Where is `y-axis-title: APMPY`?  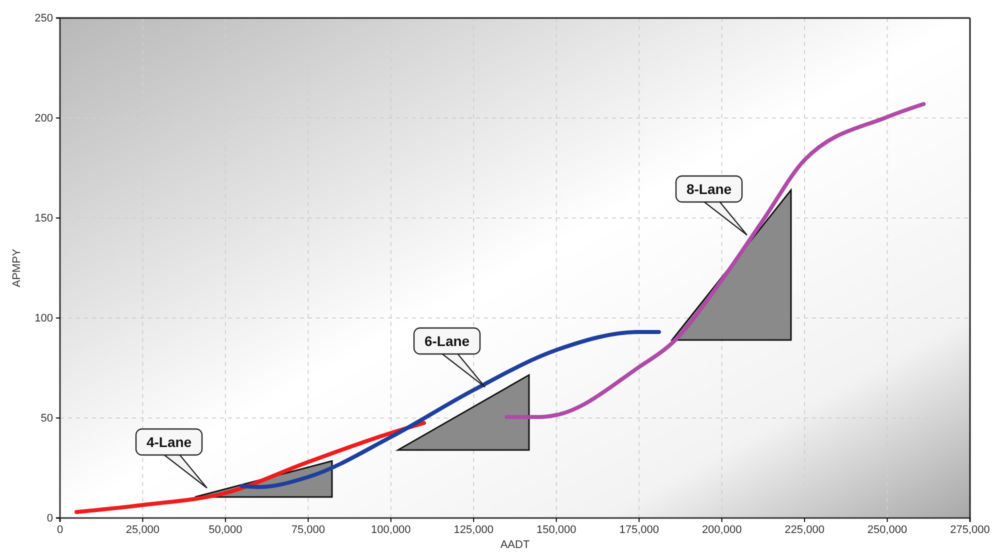
y-axis-title: APMPY is located at coordinates (17, 268).